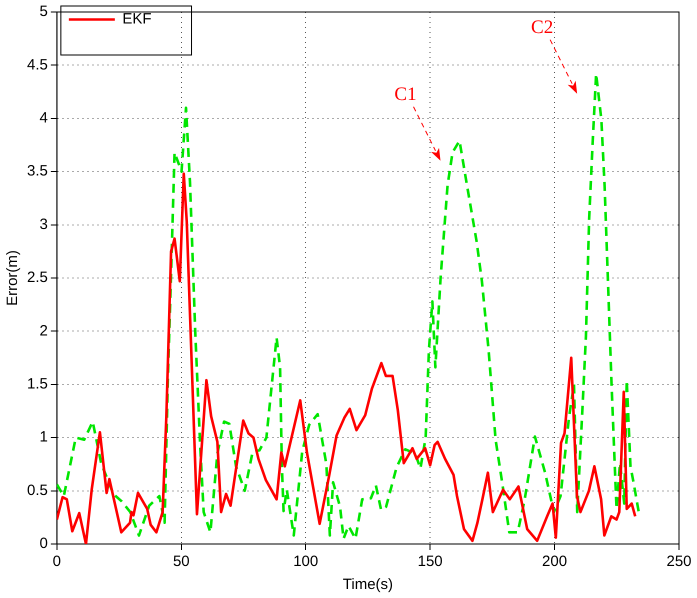 The height and width of the screenshot is (598, 697). I want to click on y-tick-label: 1, so click(44, 437).